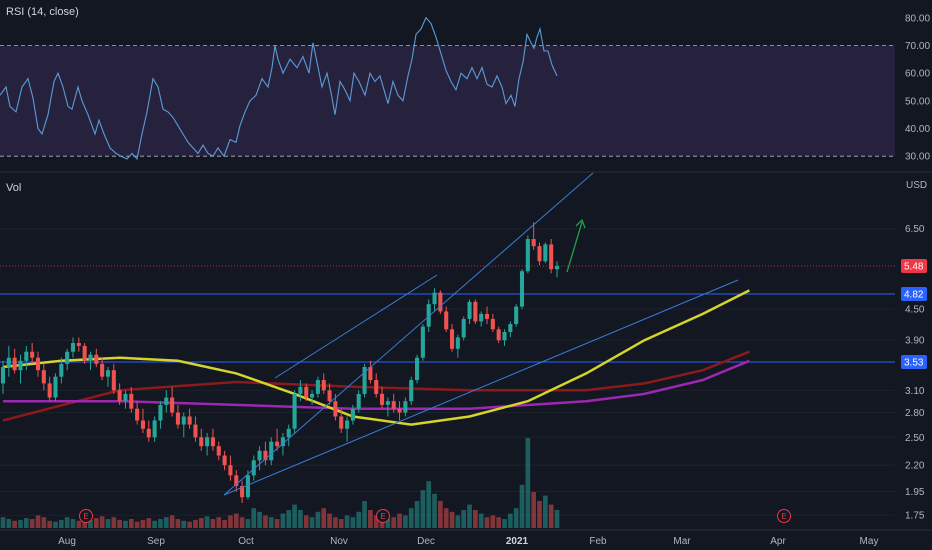 The image size is (932, 550). What do you see at coordinates (778, 541) in the screenshot?
I see `time-tick-label: Apr` at bounding box center [778, 541].